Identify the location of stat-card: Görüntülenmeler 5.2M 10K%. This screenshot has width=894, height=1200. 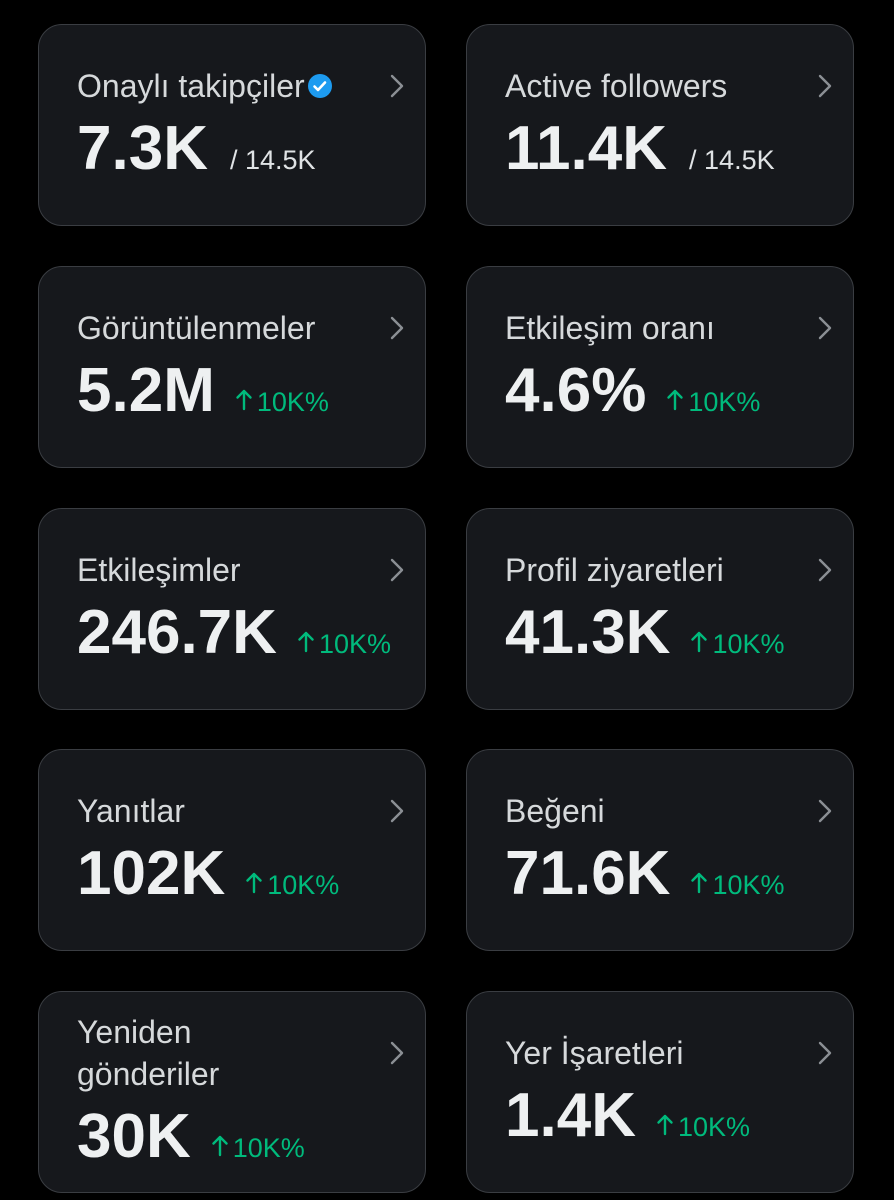
(232, 367).